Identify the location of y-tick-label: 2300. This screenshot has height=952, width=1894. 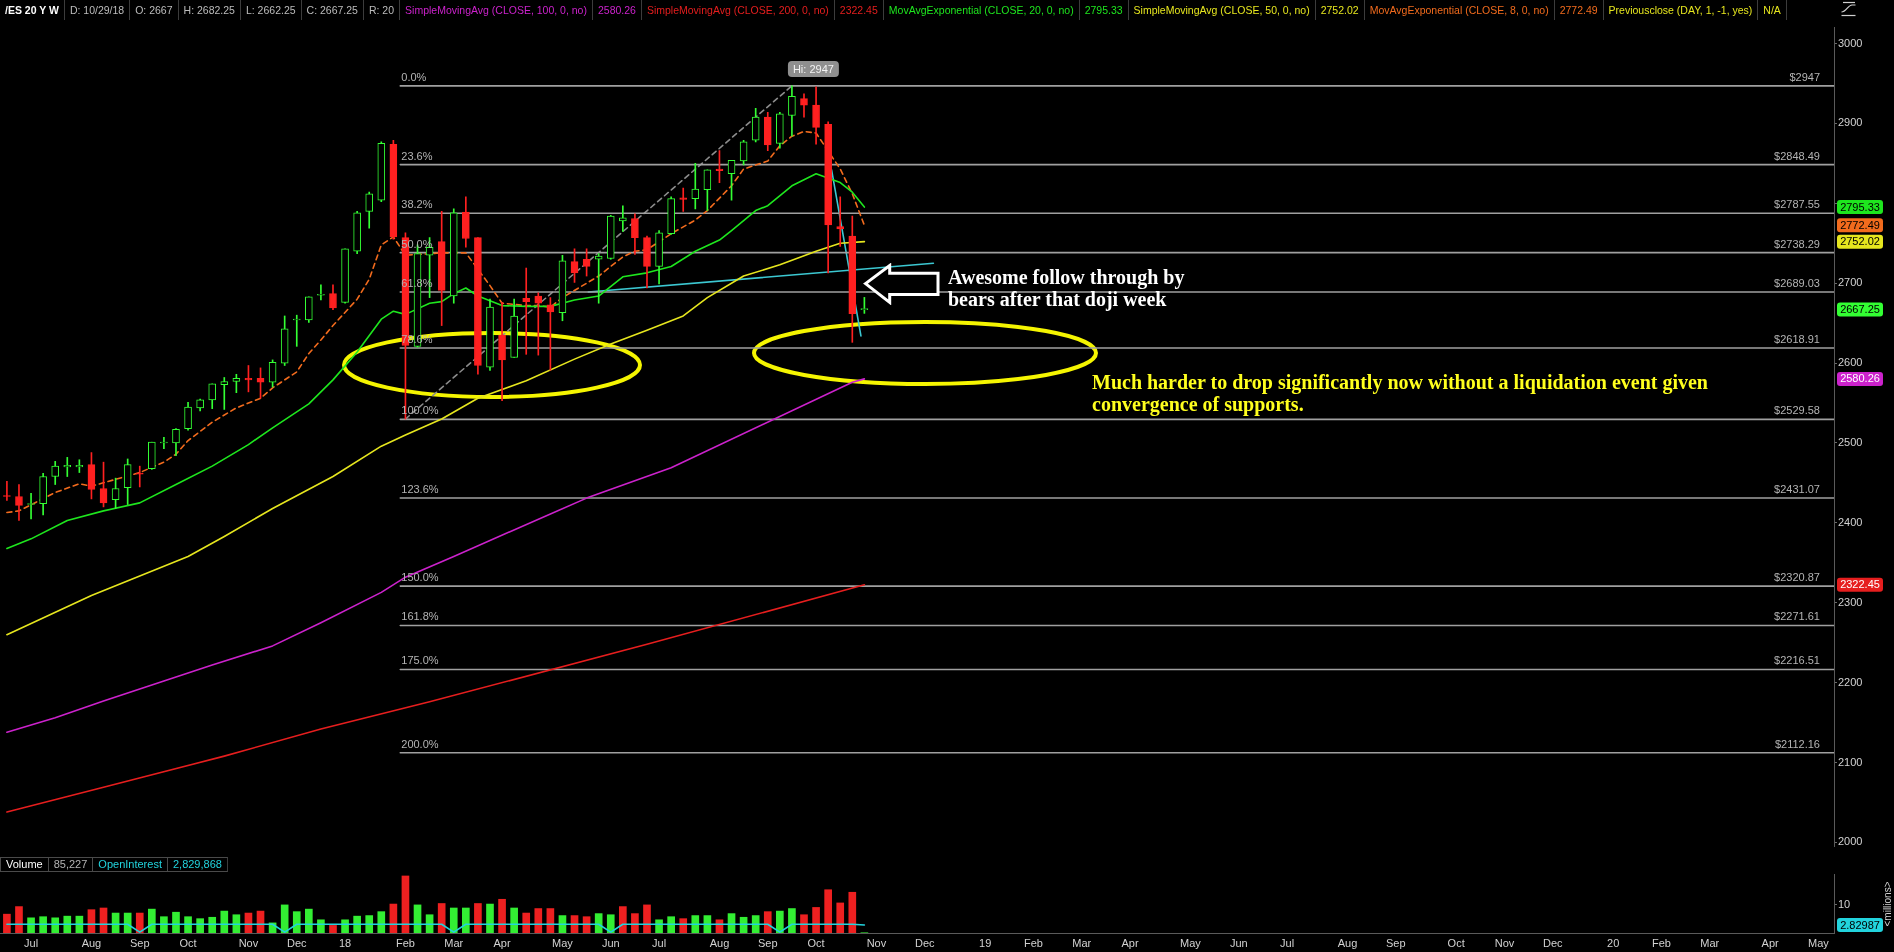
(1850, 601).